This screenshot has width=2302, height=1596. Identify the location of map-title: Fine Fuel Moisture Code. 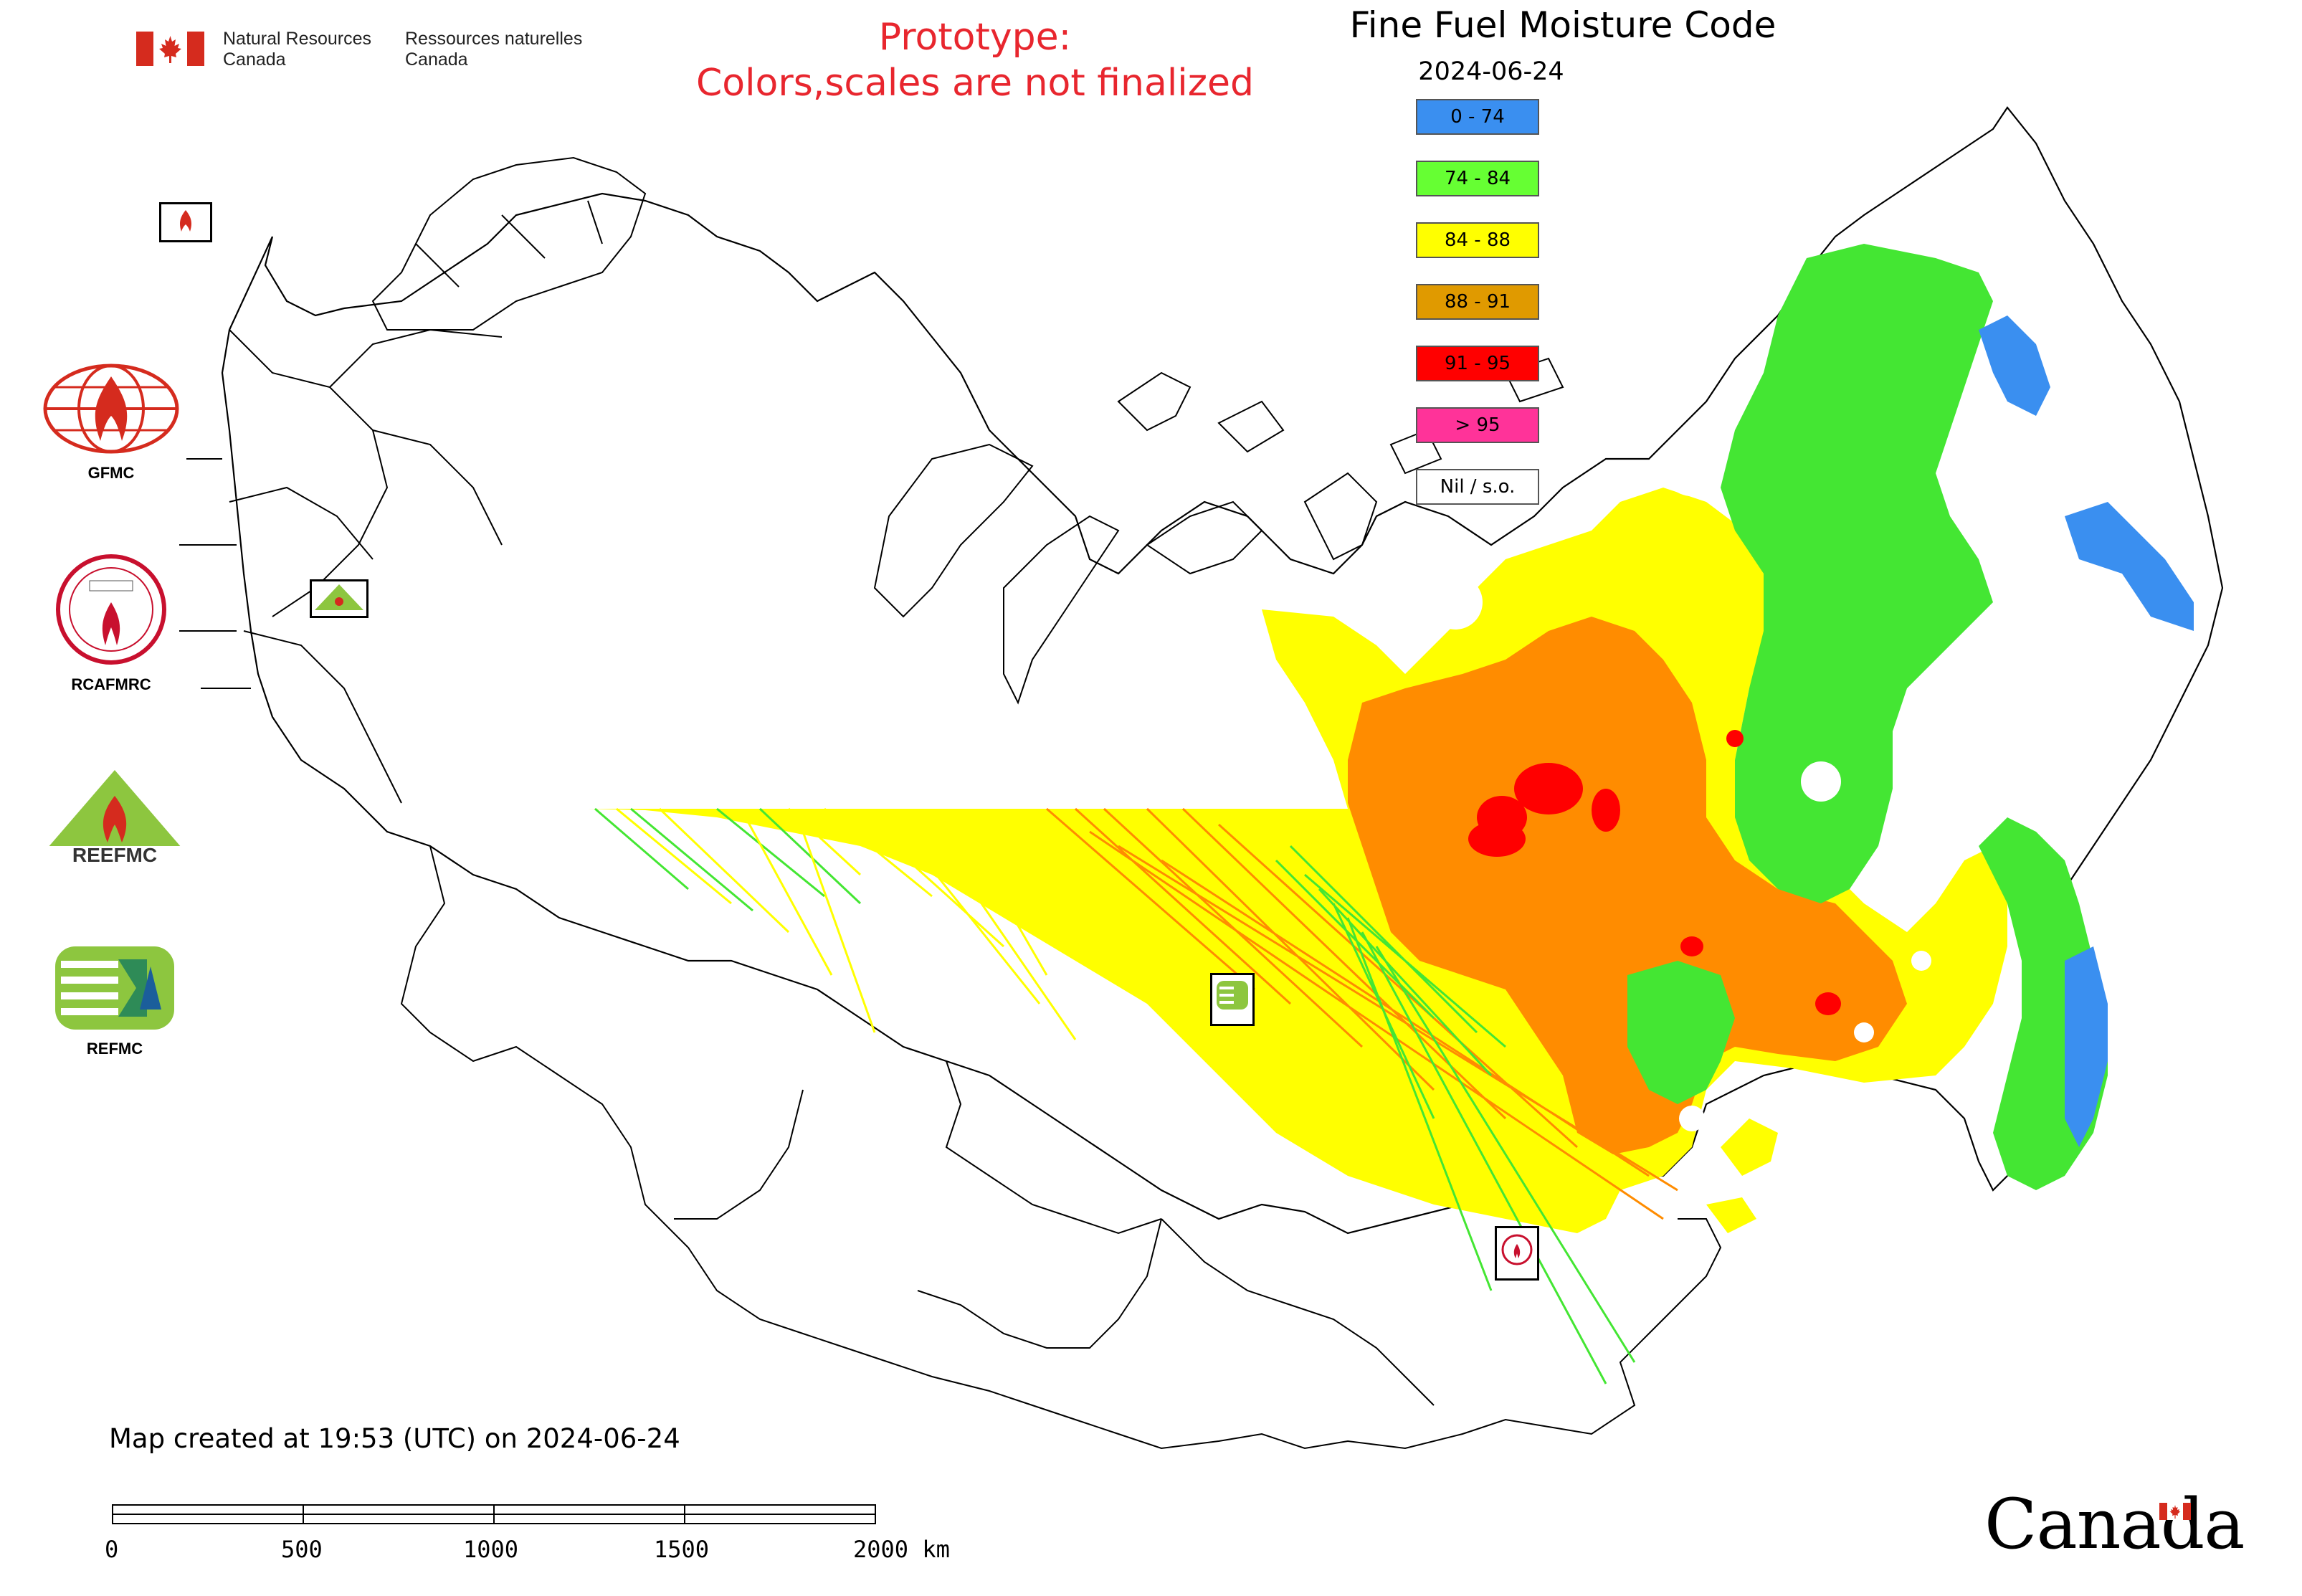
(1563, 25).